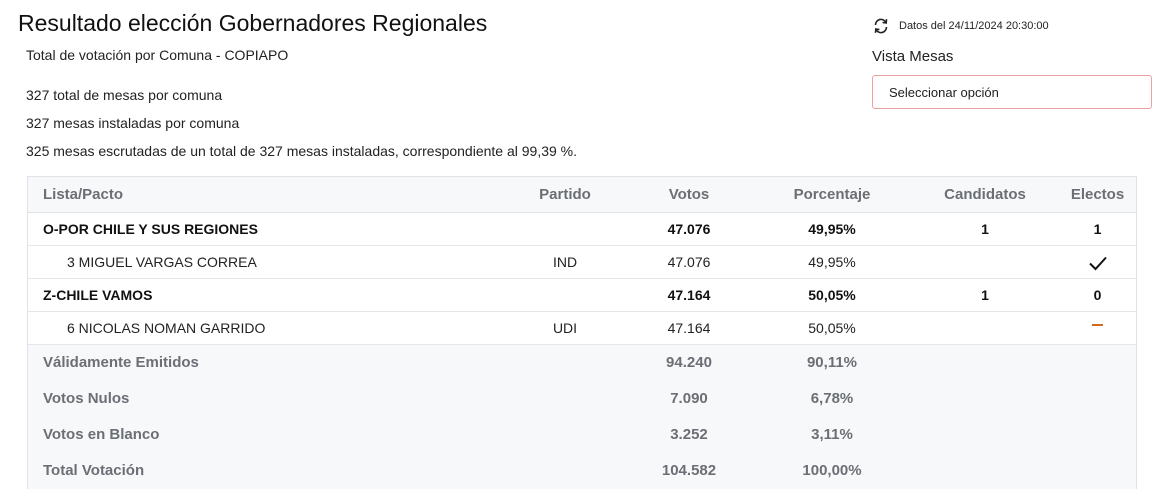  I want to click on vista-mesas-label: Vista Mesas, so click(913, 56).